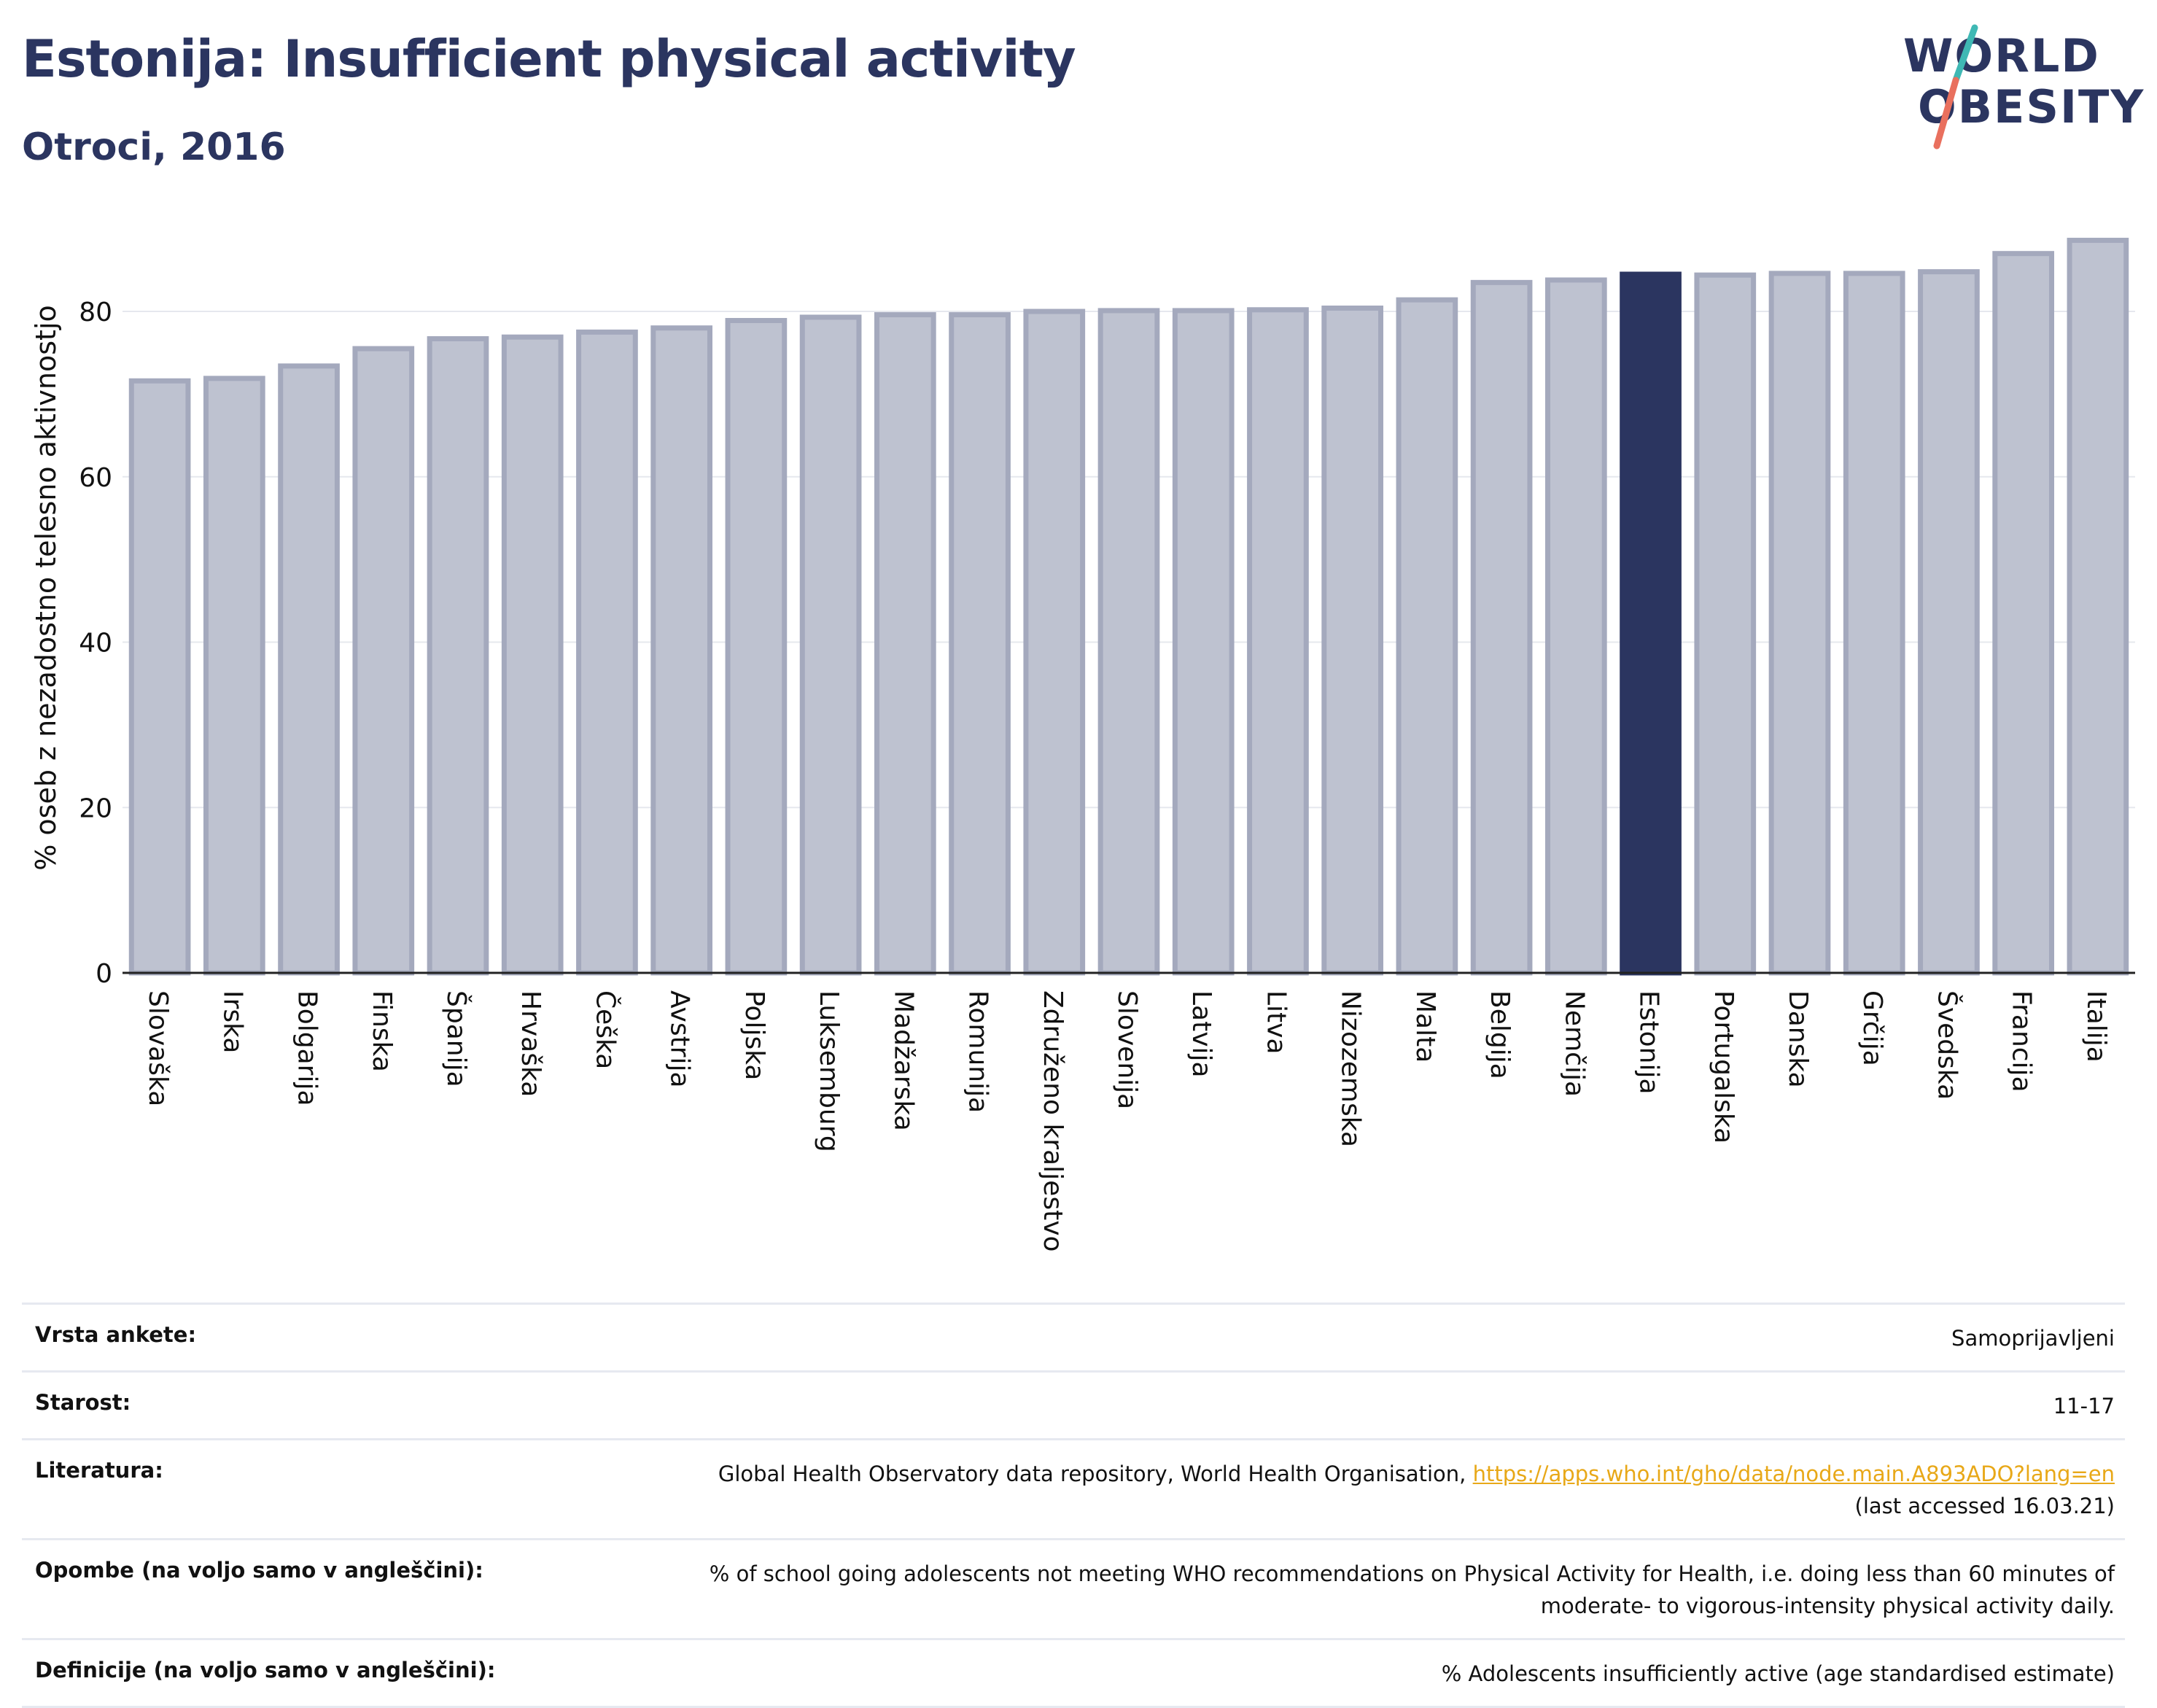  I want to click on age-label: Starost:, so click(83, 1403).